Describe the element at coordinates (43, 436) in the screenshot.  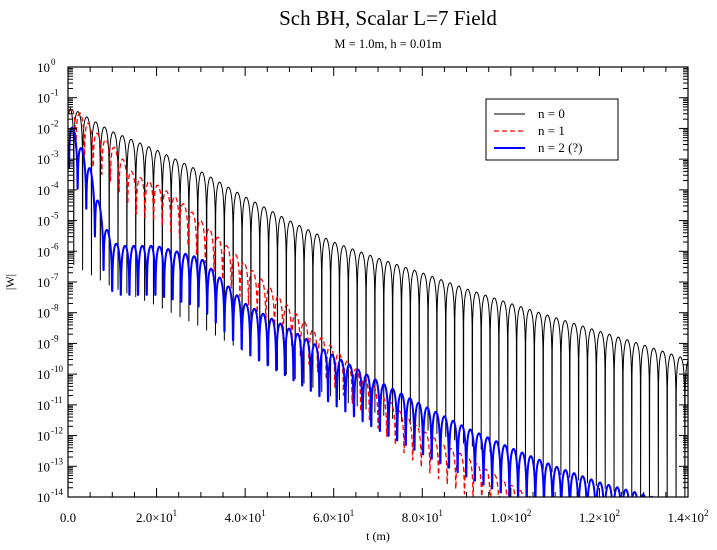
I see `y-tick-label-12: 10` at that location.